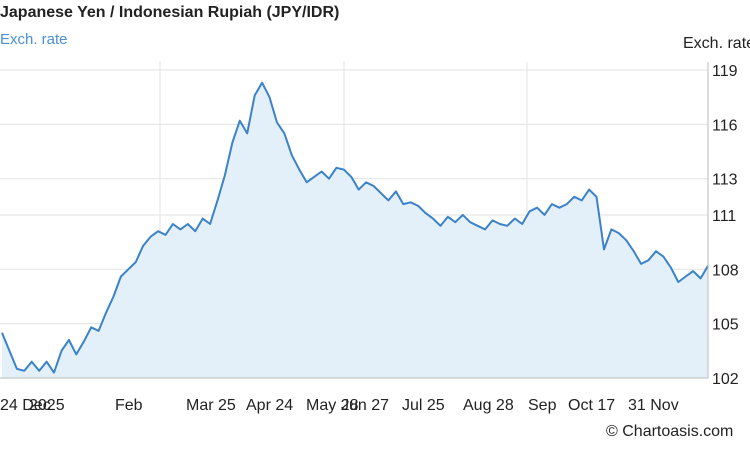 The image size is (750, 450). Describe the element at coordinates (129, 405) in the screenshot. I see `x-tick-label-2: Feb` at that location.